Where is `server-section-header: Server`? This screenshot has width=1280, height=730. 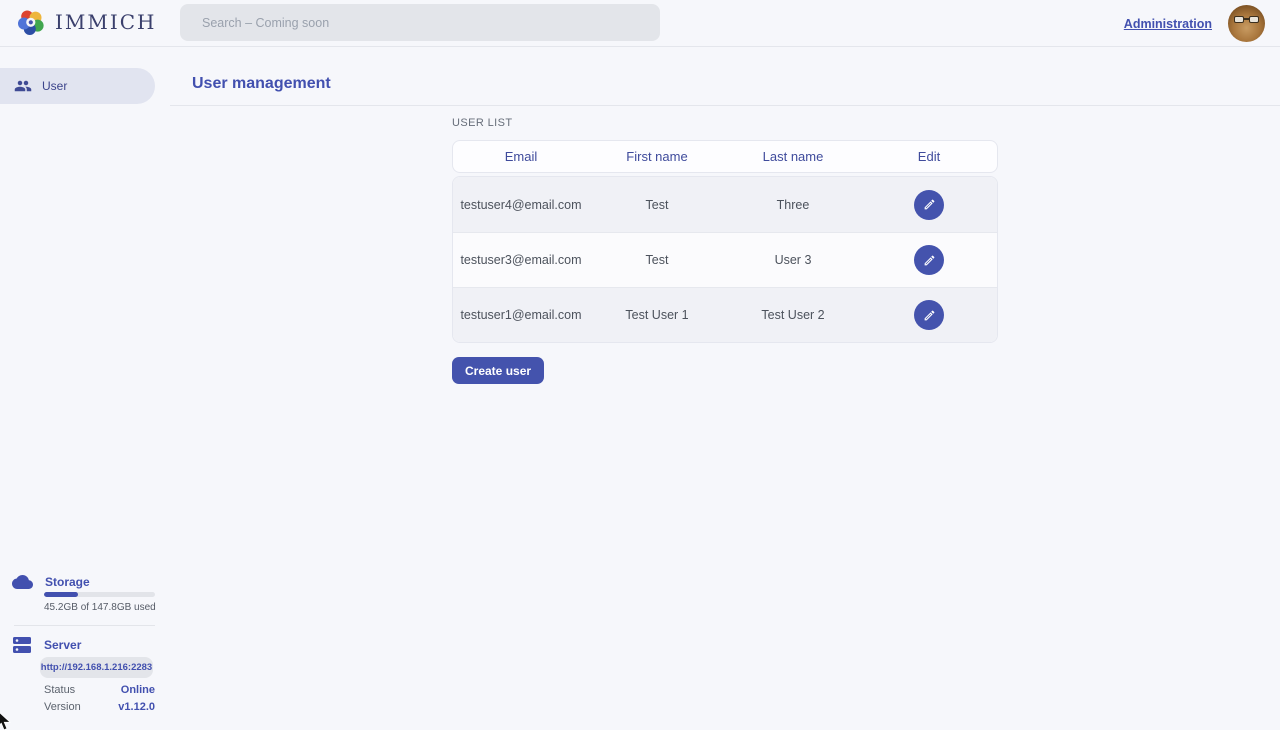 server-section-header: Server is located at coordinates (47, 645).